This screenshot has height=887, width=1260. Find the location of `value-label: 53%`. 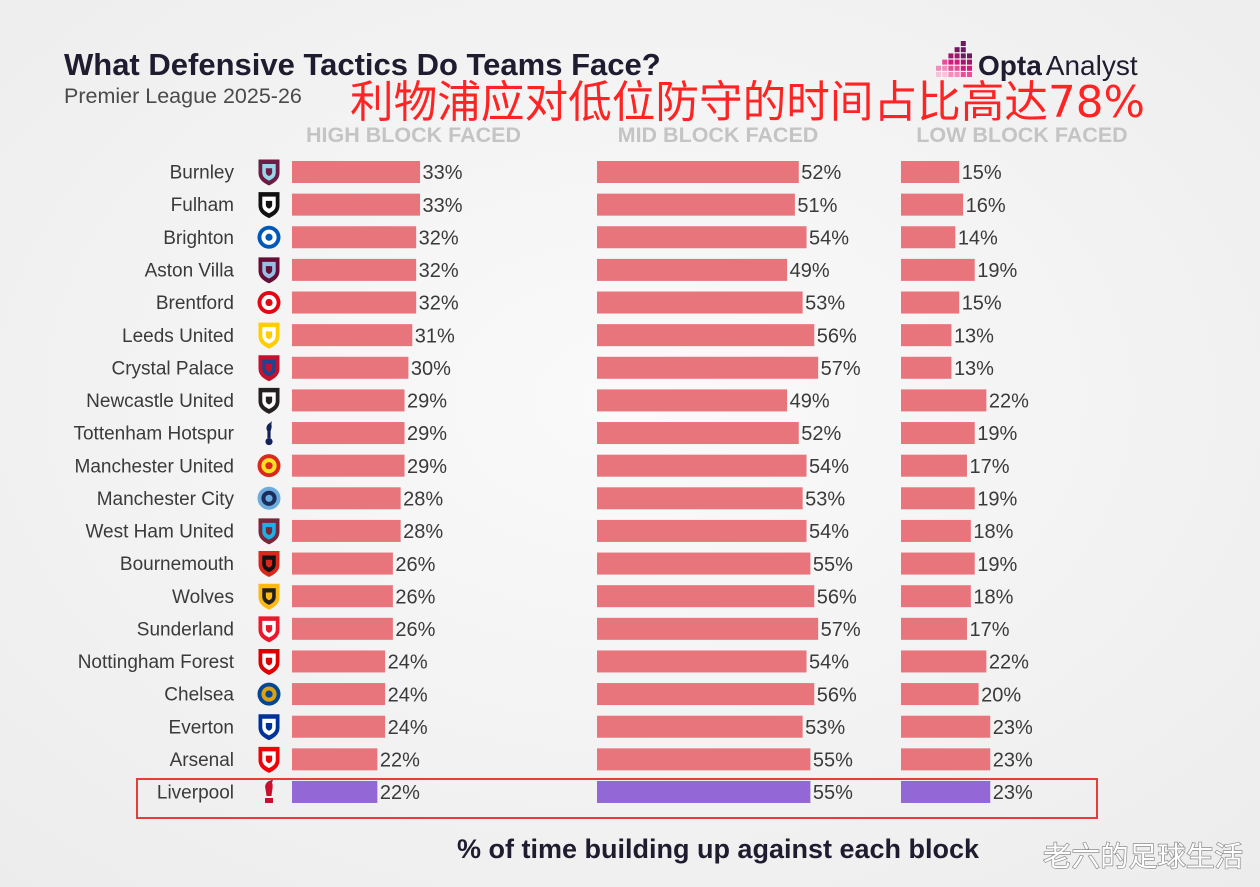

value-label: 53% is located at coordinates (825, 304).